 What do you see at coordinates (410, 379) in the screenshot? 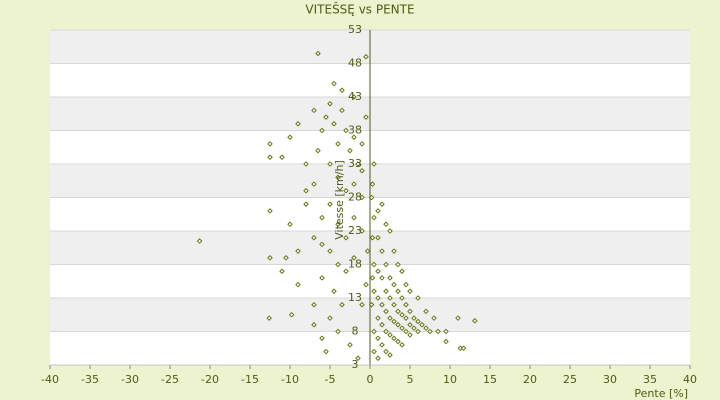
I see `x-tick-label: 5` at bounding box center [410, 379].